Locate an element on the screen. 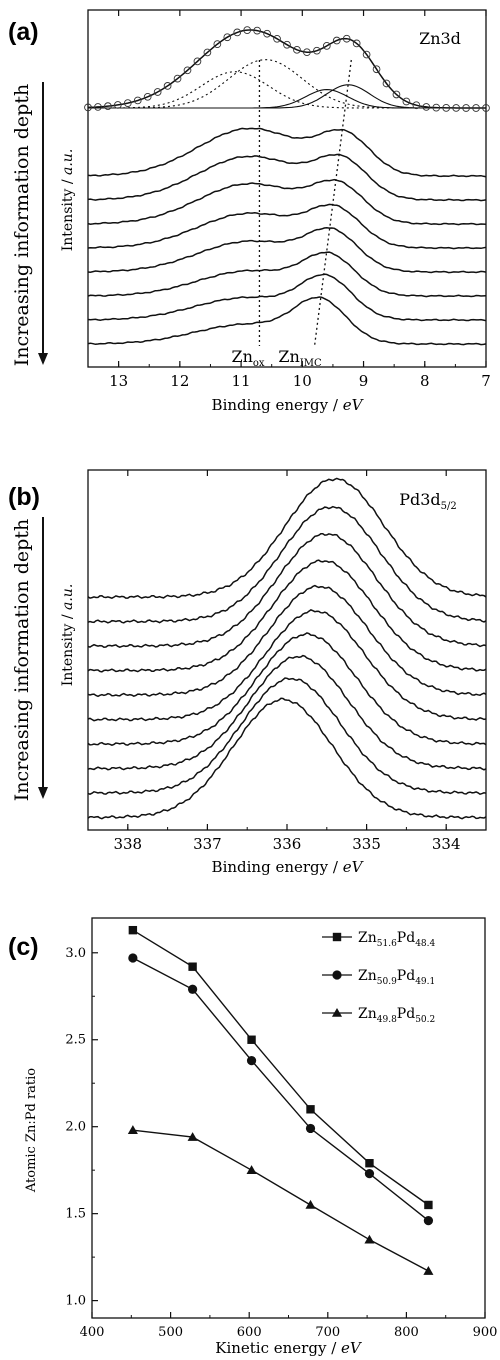  panel-c-x-axis: 400 500 600 700 800 900 is located at coordinates (289, 1326).